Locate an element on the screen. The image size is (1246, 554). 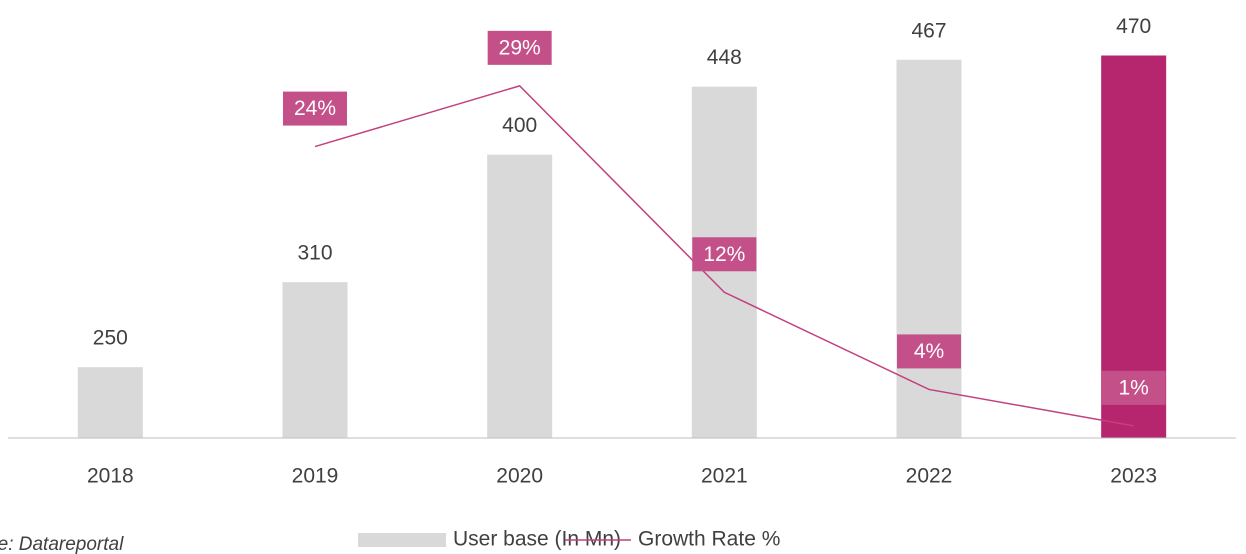
x-tick-label: 2023 is located at coordinates (1133, 476).